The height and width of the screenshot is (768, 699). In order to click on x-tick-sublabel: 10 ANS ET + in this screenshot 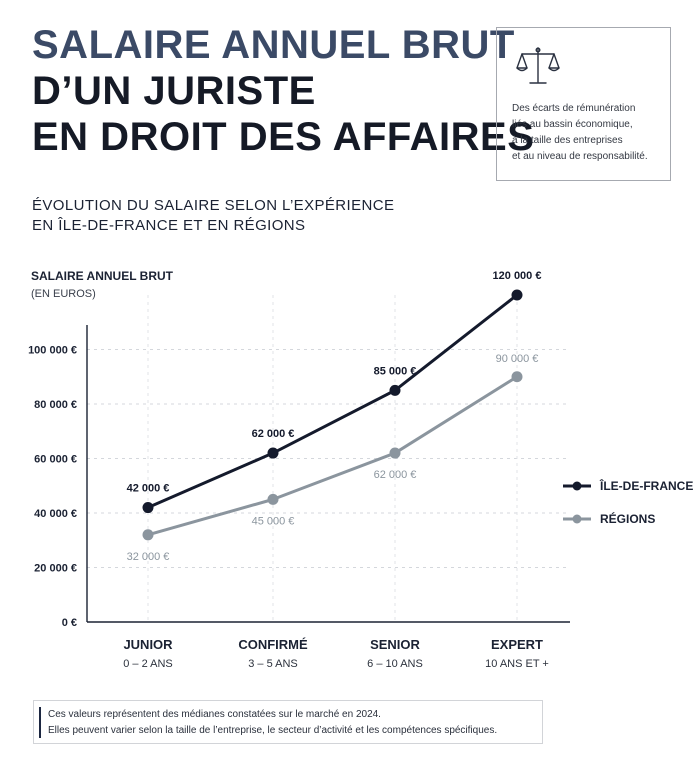, I will do `click(517, 664)`.